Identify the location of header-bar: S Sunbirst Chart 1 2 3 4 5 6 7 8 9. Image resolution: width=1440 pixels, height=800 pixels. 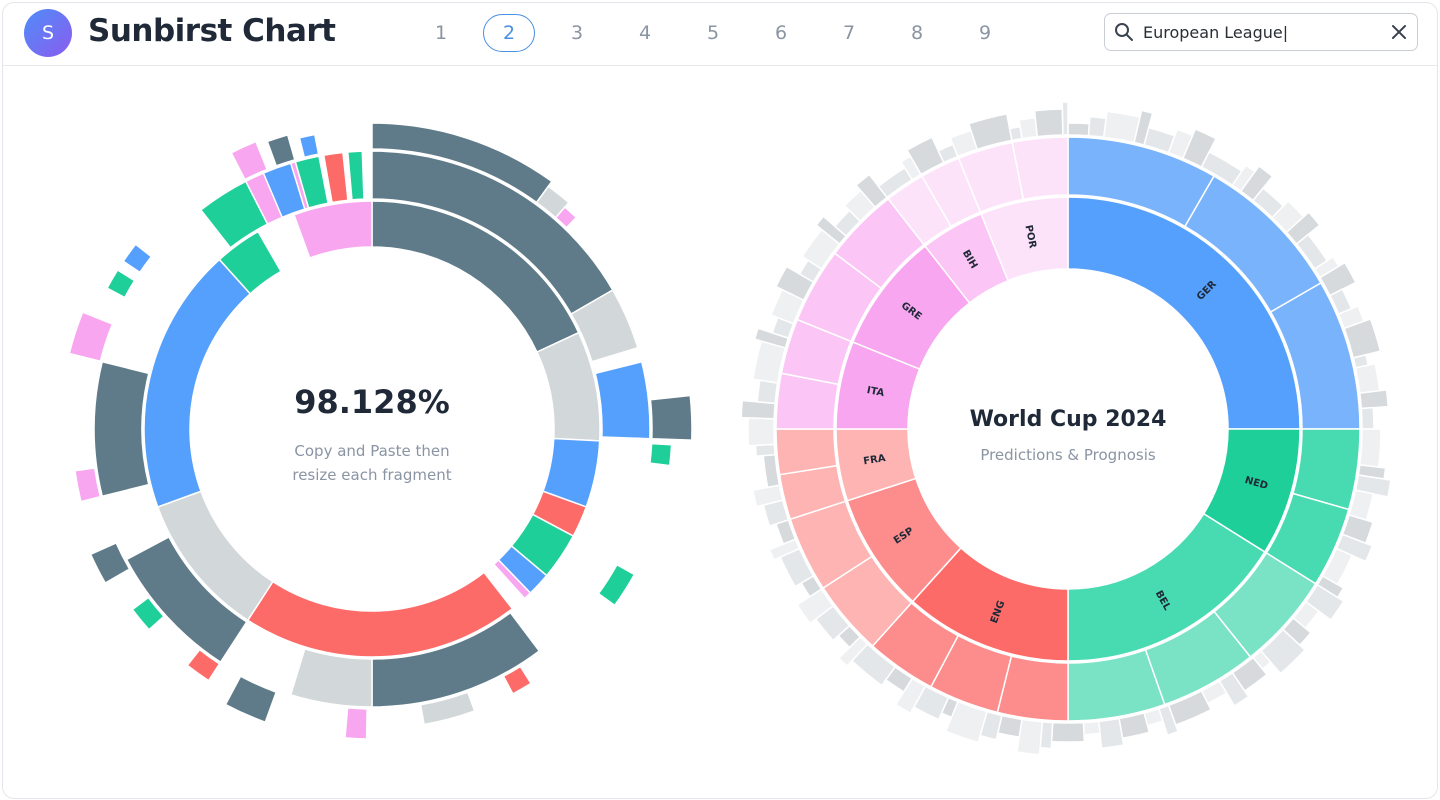
(720, 34).